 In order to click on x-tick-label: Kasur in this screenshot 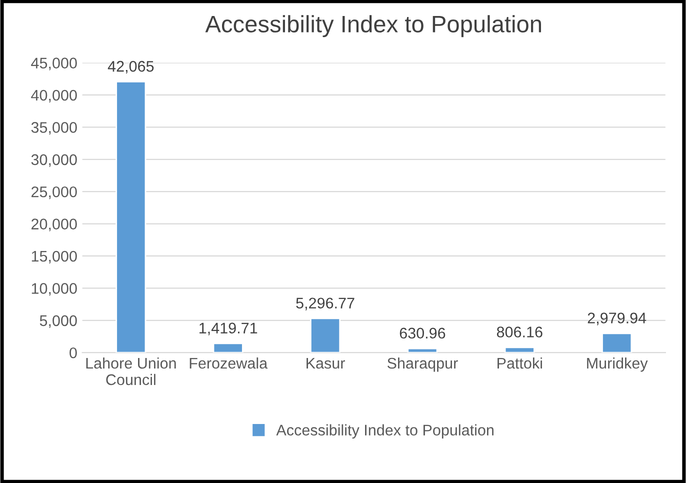, I will do `click(325, 363)`.